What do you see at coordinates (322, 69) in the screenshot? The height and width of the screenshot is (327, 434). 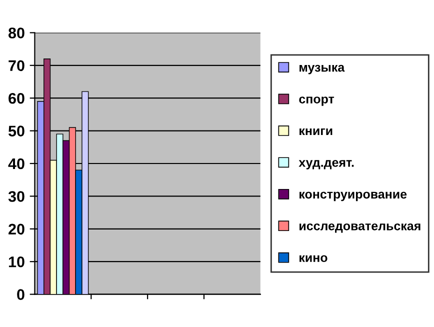 I see `legend-label: музыка` at bounding box center [322, 69].